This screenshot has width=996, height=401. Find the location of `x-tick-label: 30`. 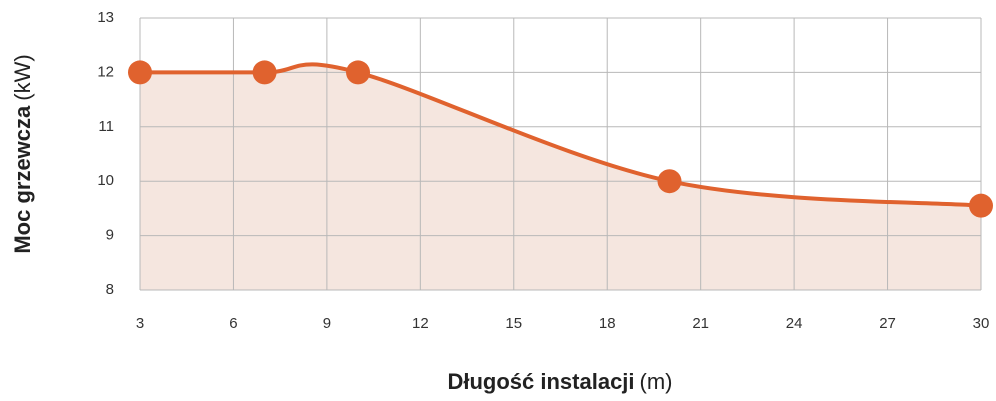

x-tick-label: 30 is located at coordinates (981, 323).